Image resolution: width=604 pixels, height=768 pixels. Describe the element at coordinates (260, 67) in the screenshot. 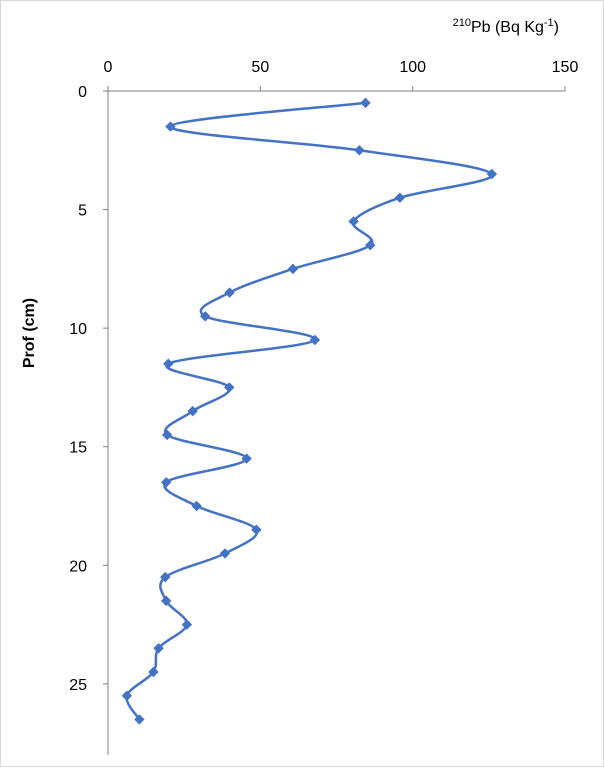

I see `x-tick-label: 50` at that location.